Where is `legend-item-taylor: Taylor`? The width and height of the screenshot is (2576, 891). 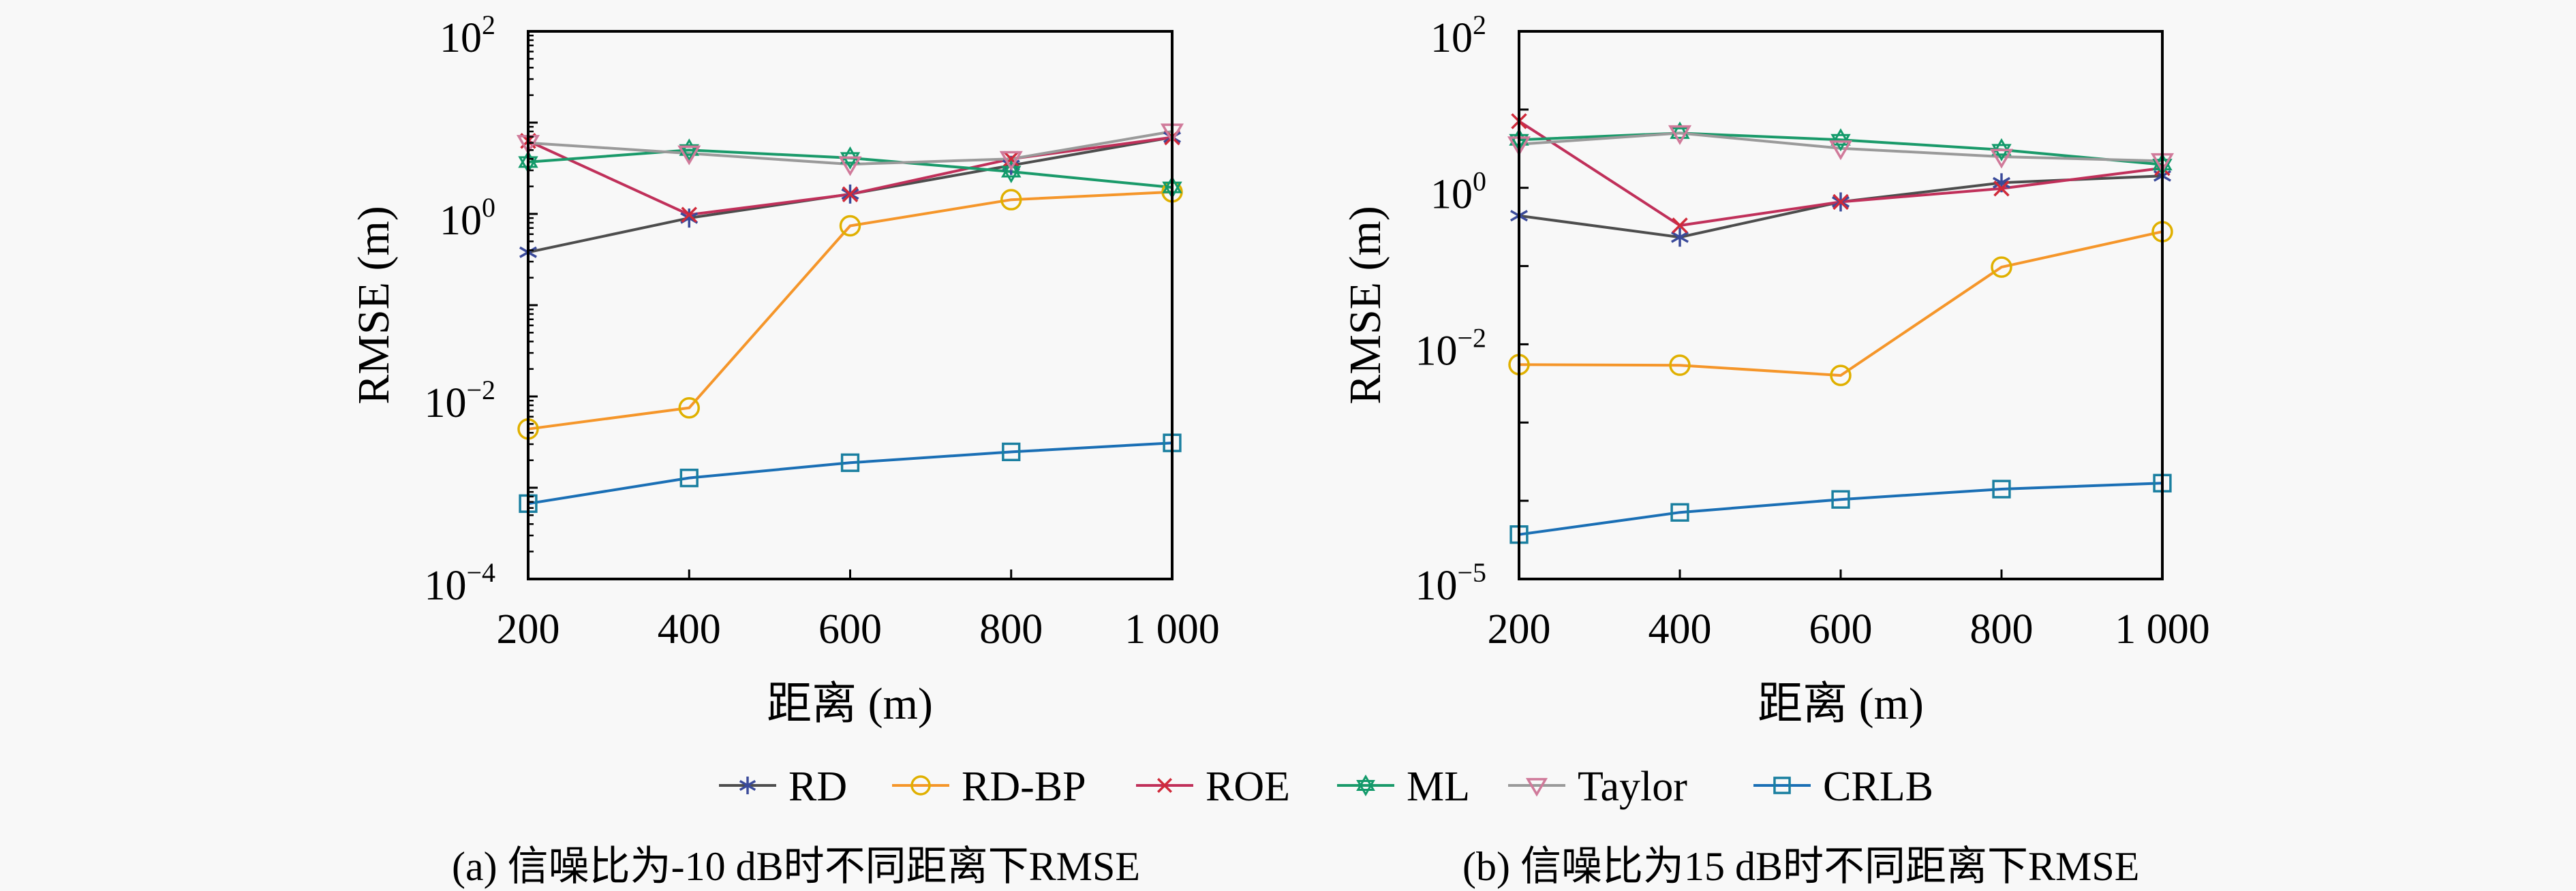
legend-item-taylor: Taylor is located at coordinates (1598, 787).